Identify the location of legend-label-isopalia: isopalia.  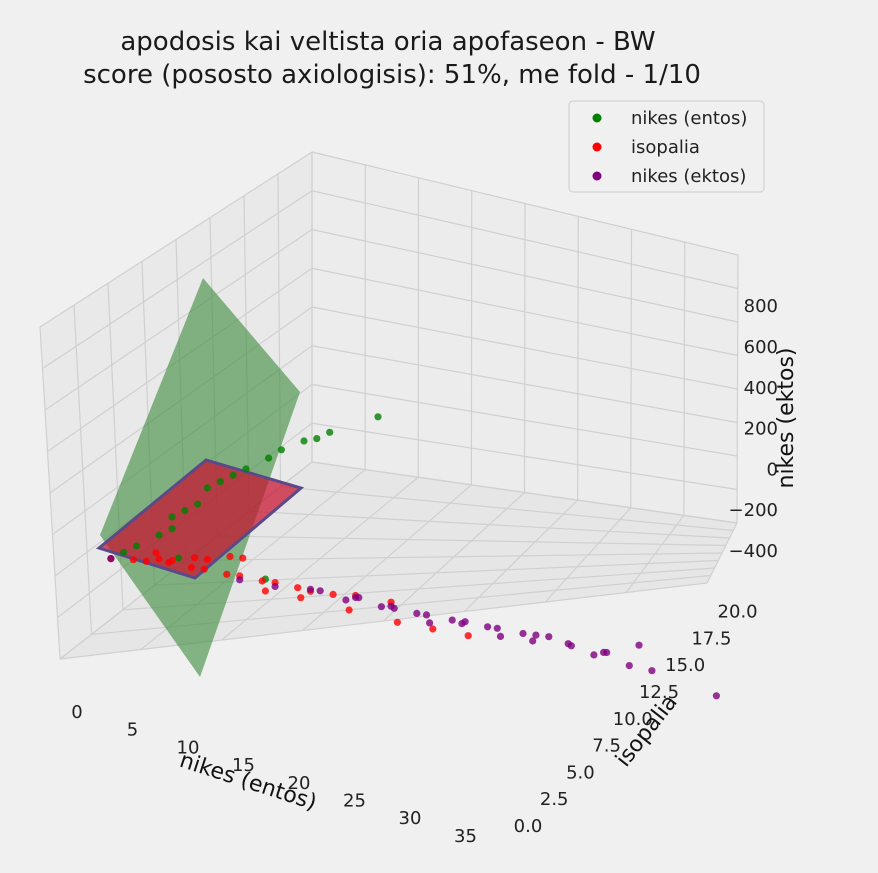
(665, 147).